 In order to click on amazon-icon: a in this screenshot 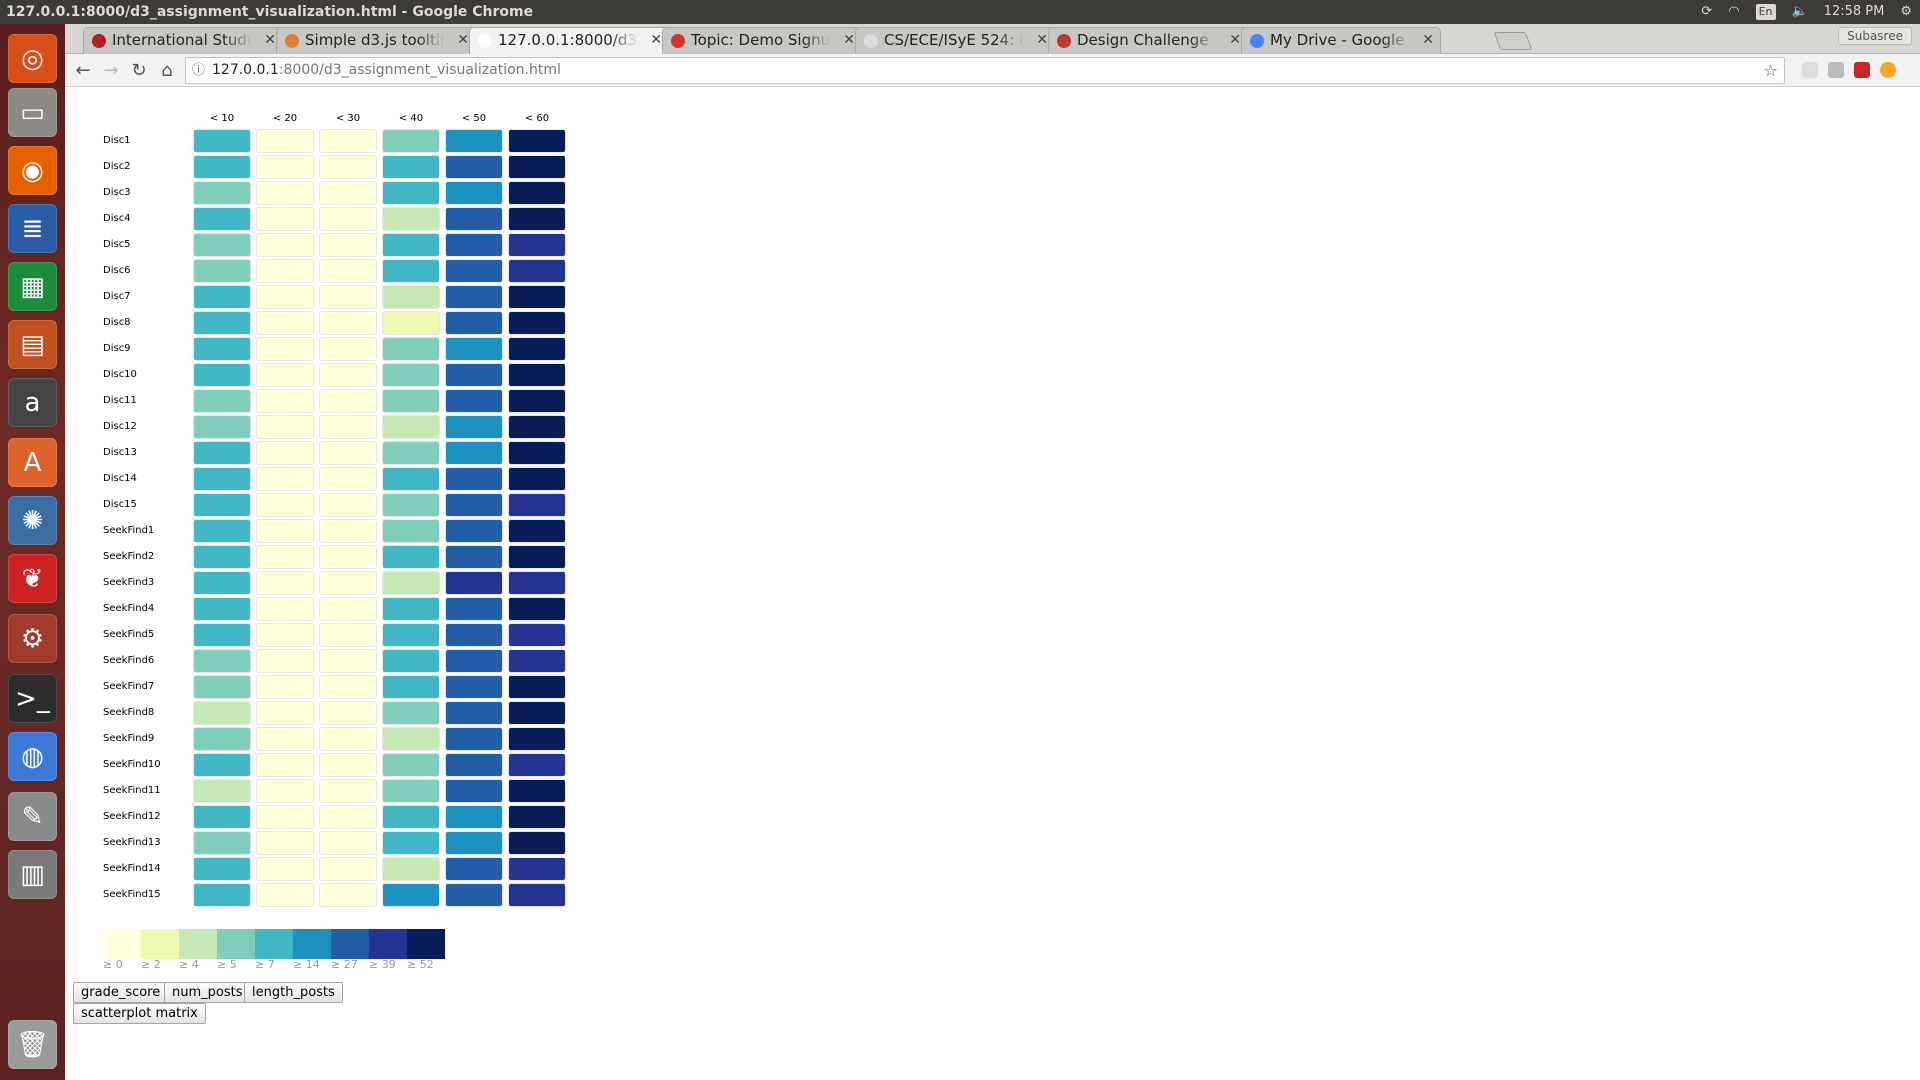, I will do `click(32, 402)`.